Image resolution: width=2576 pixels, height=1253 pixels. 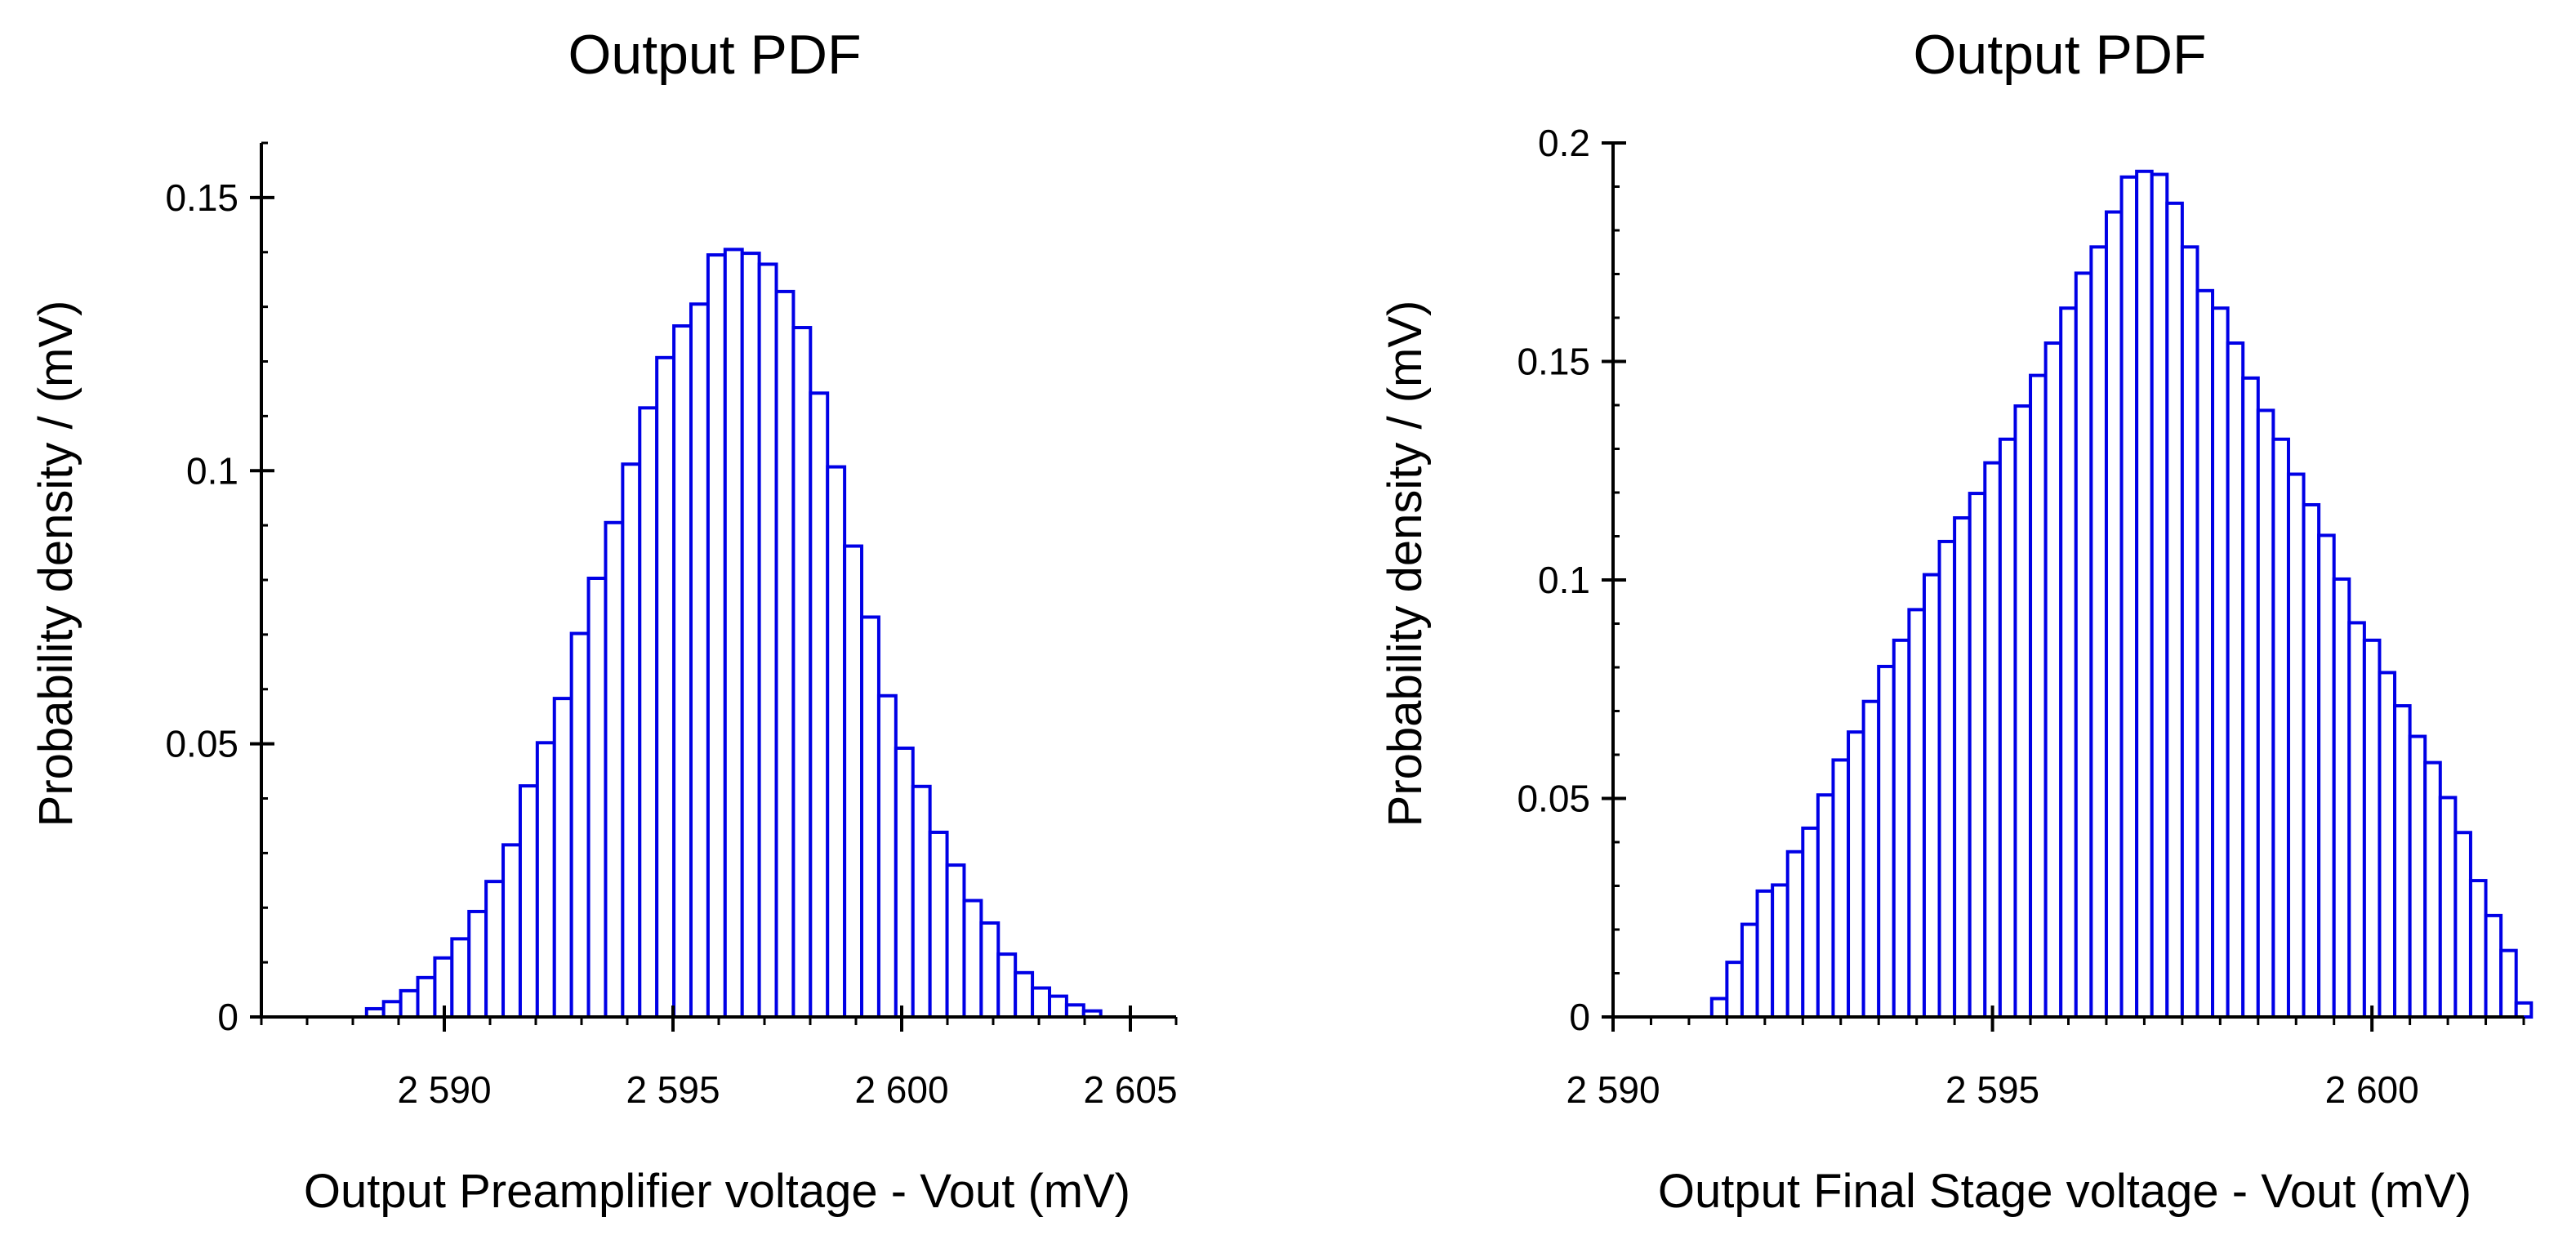 What do you see at coordinates (1564, 143) in the screenshot?
I see `y-tick-label: 0.2` at bounding box center [1564, 143].